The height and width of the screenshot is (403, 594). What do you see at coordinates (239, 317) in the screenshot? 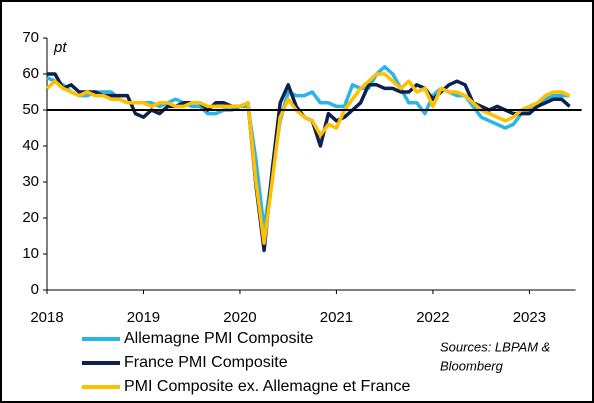
I see `x-tick-label: 2020` at bounding box center [239, 317].